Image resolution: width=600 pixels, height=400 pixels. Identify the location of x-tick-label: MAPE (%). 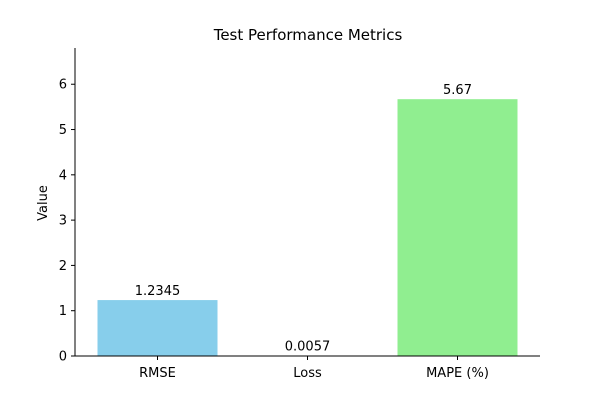
(457, 373).